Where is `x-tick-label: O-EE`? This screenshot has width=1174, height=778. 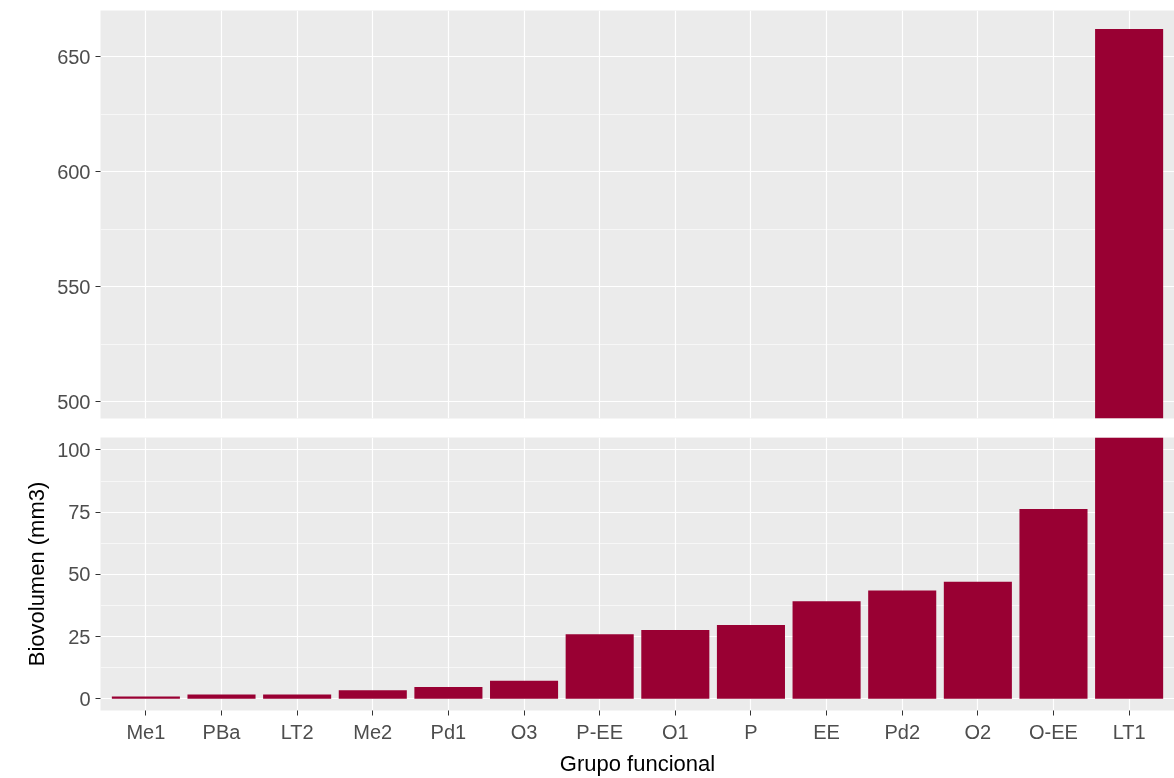
x-tick-label: O-EE is located at coordinates (1053, 731).